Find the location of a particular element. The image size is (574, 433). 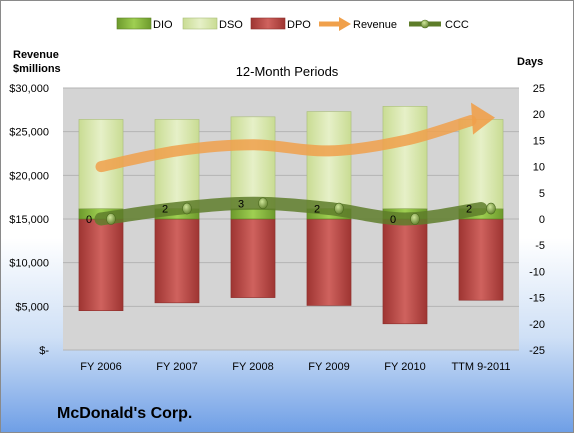

right-tick-label: -10 is located at coordinates (537, 272).